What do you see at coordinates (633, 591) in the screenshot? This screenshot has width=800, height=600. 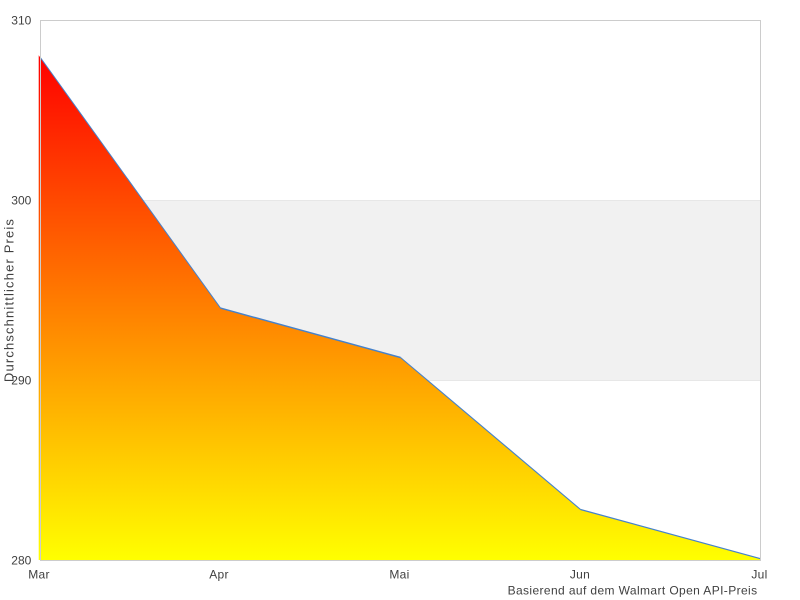 I see `svg-text:Basierend auf dem Walmart Open: Basierend auf dem Walmart Open API-Preis` at bounding box center [633, 591].